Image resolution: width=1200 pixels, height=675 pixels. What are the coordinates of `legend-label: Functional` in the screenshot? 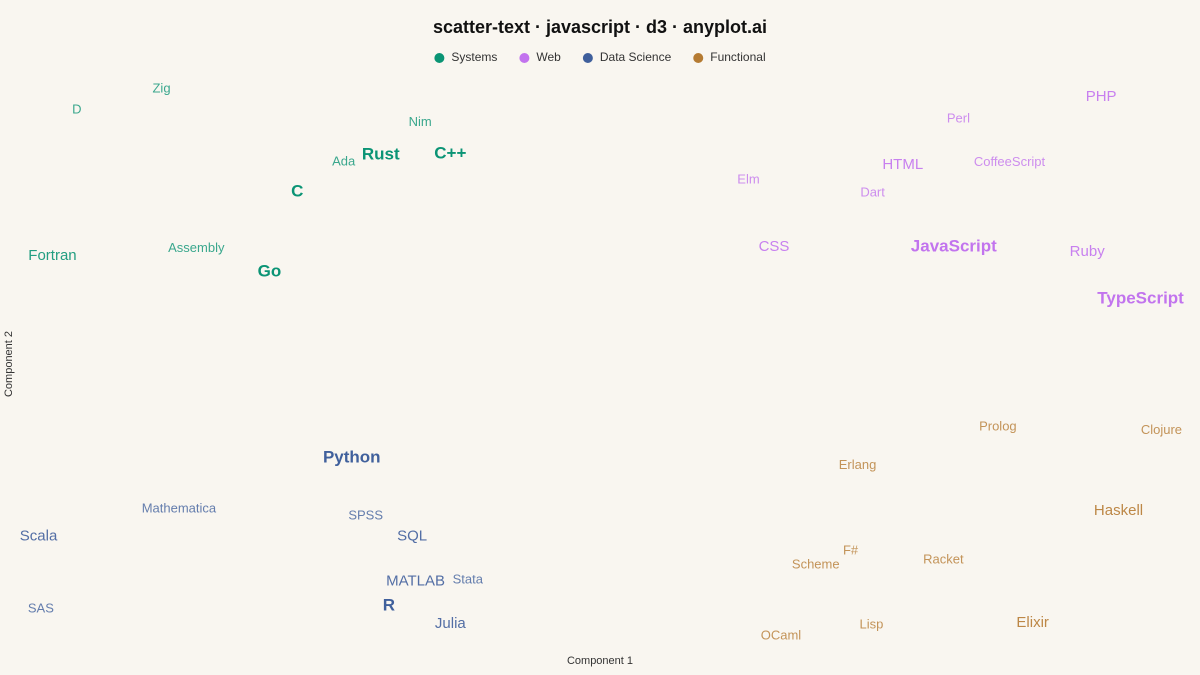 It's located at (737, 57).